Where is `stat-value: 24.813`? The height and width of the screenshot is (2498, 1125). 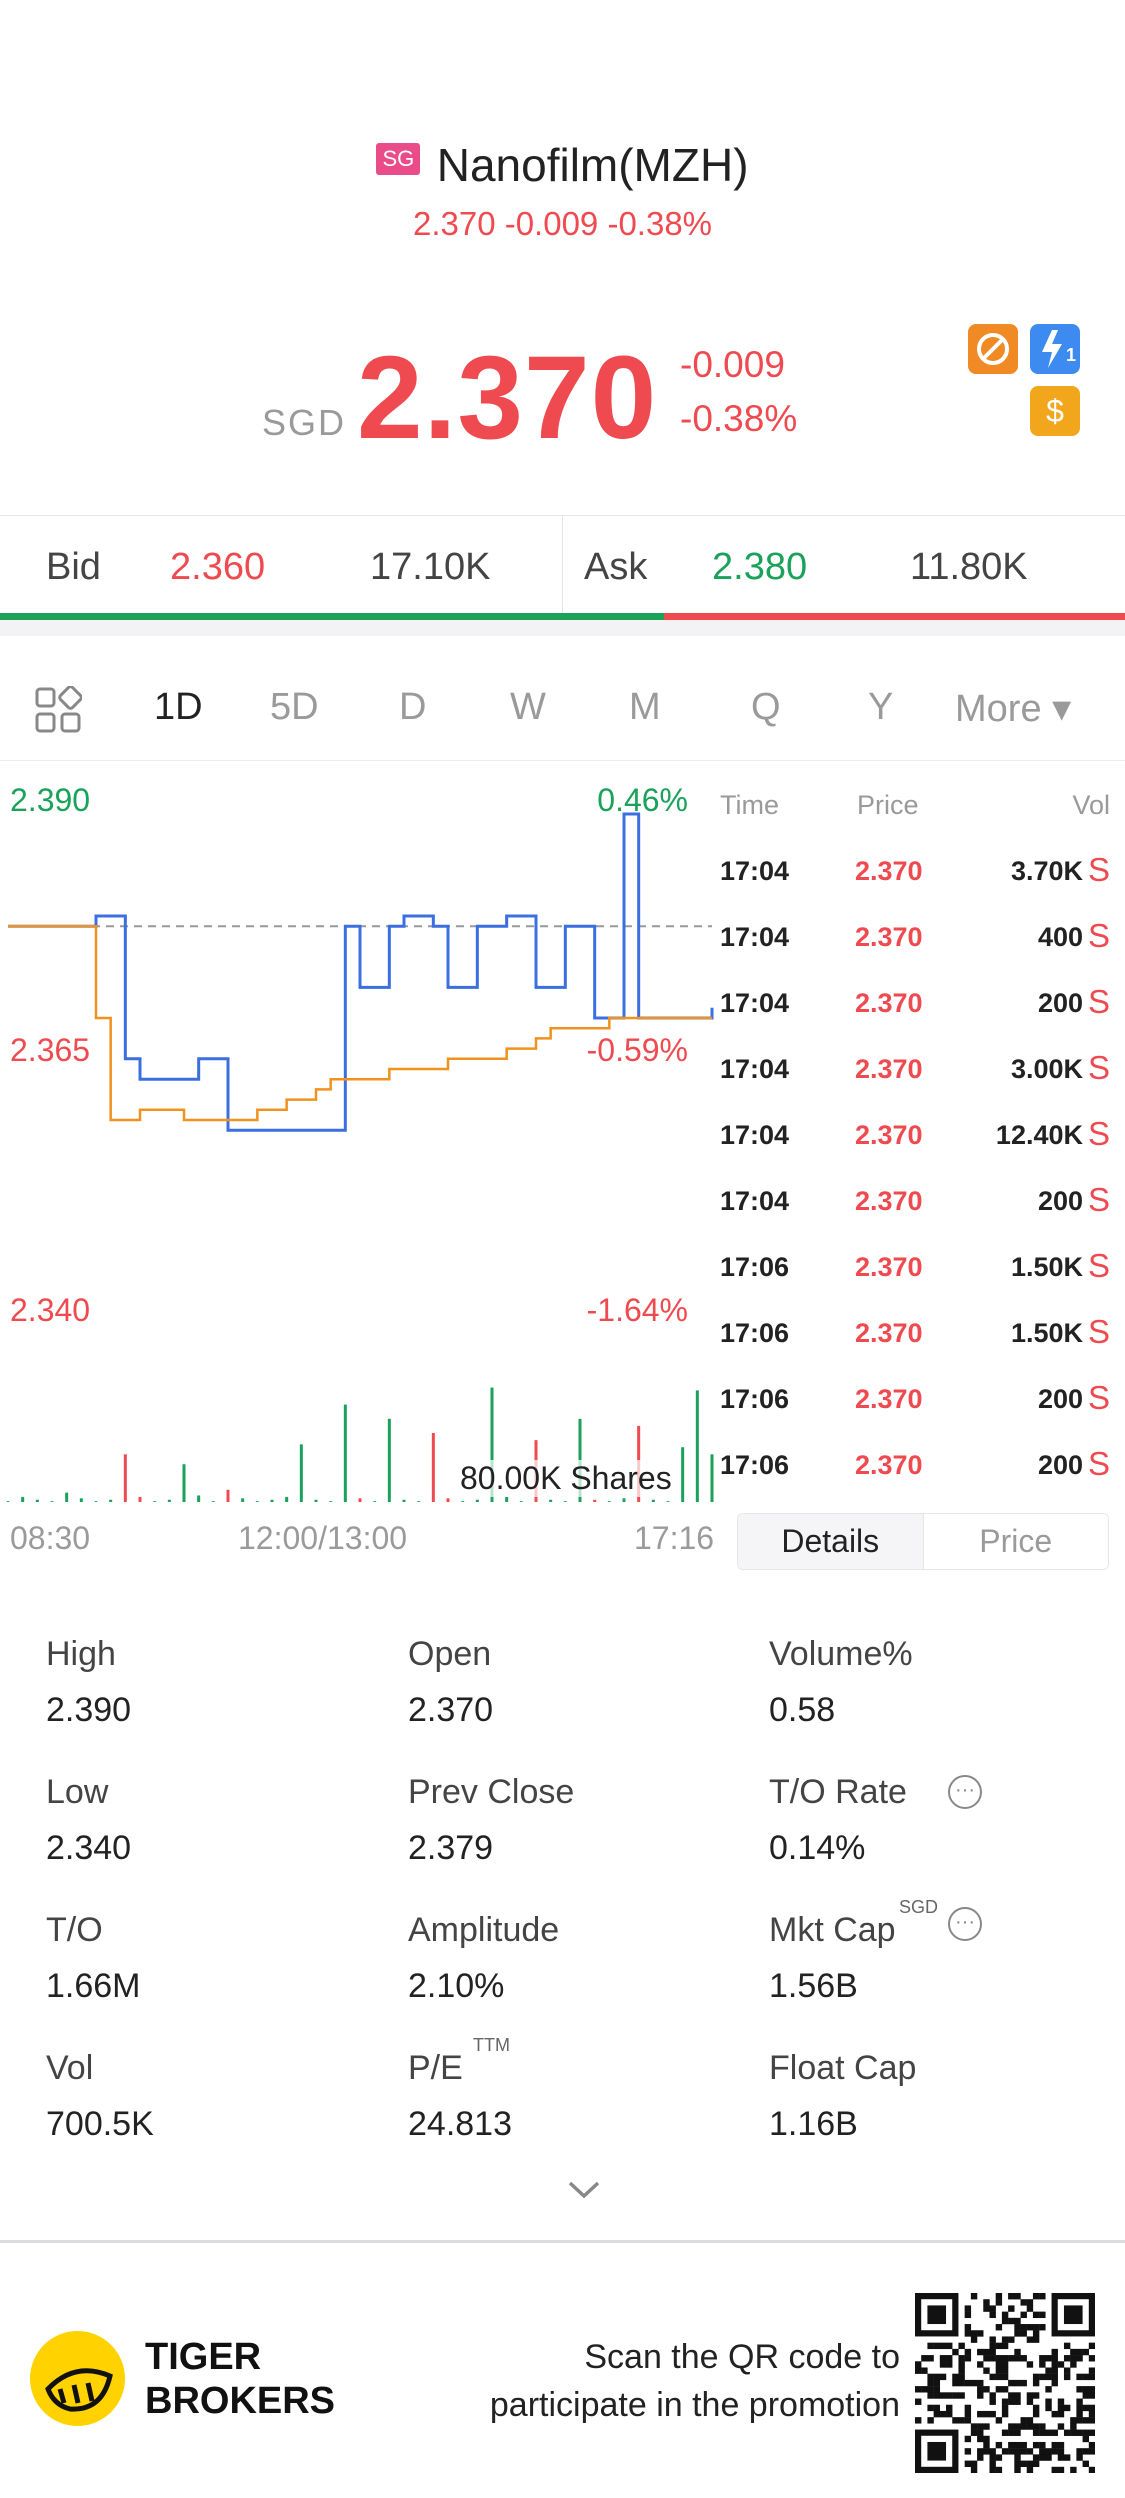
stat-value: 24.813 is located at coordinates (460, 2124).